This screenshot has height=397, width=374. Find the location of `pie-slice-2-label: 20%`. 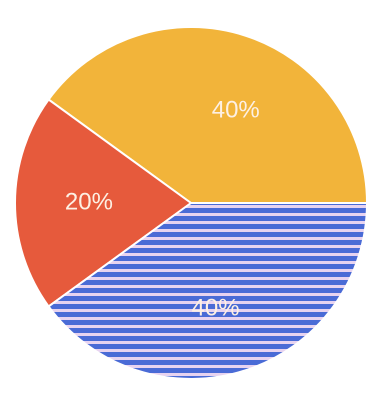

pie-slice-2-label: 20% is located at coordinates (89, 201).